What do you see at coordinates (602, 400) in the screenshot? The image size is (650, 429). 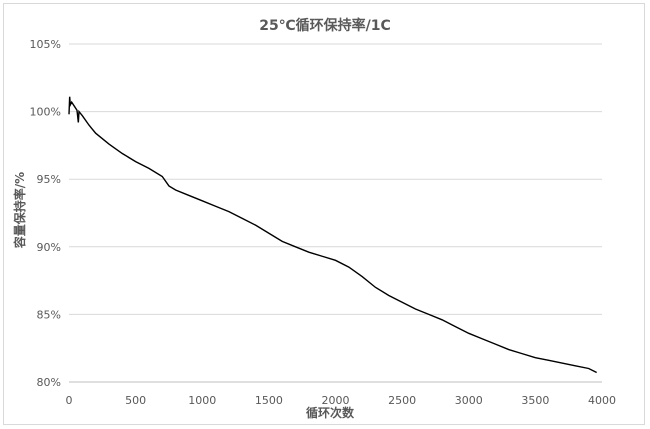 I see `x-tick-label: 4000` at bounding box center [602, 400].